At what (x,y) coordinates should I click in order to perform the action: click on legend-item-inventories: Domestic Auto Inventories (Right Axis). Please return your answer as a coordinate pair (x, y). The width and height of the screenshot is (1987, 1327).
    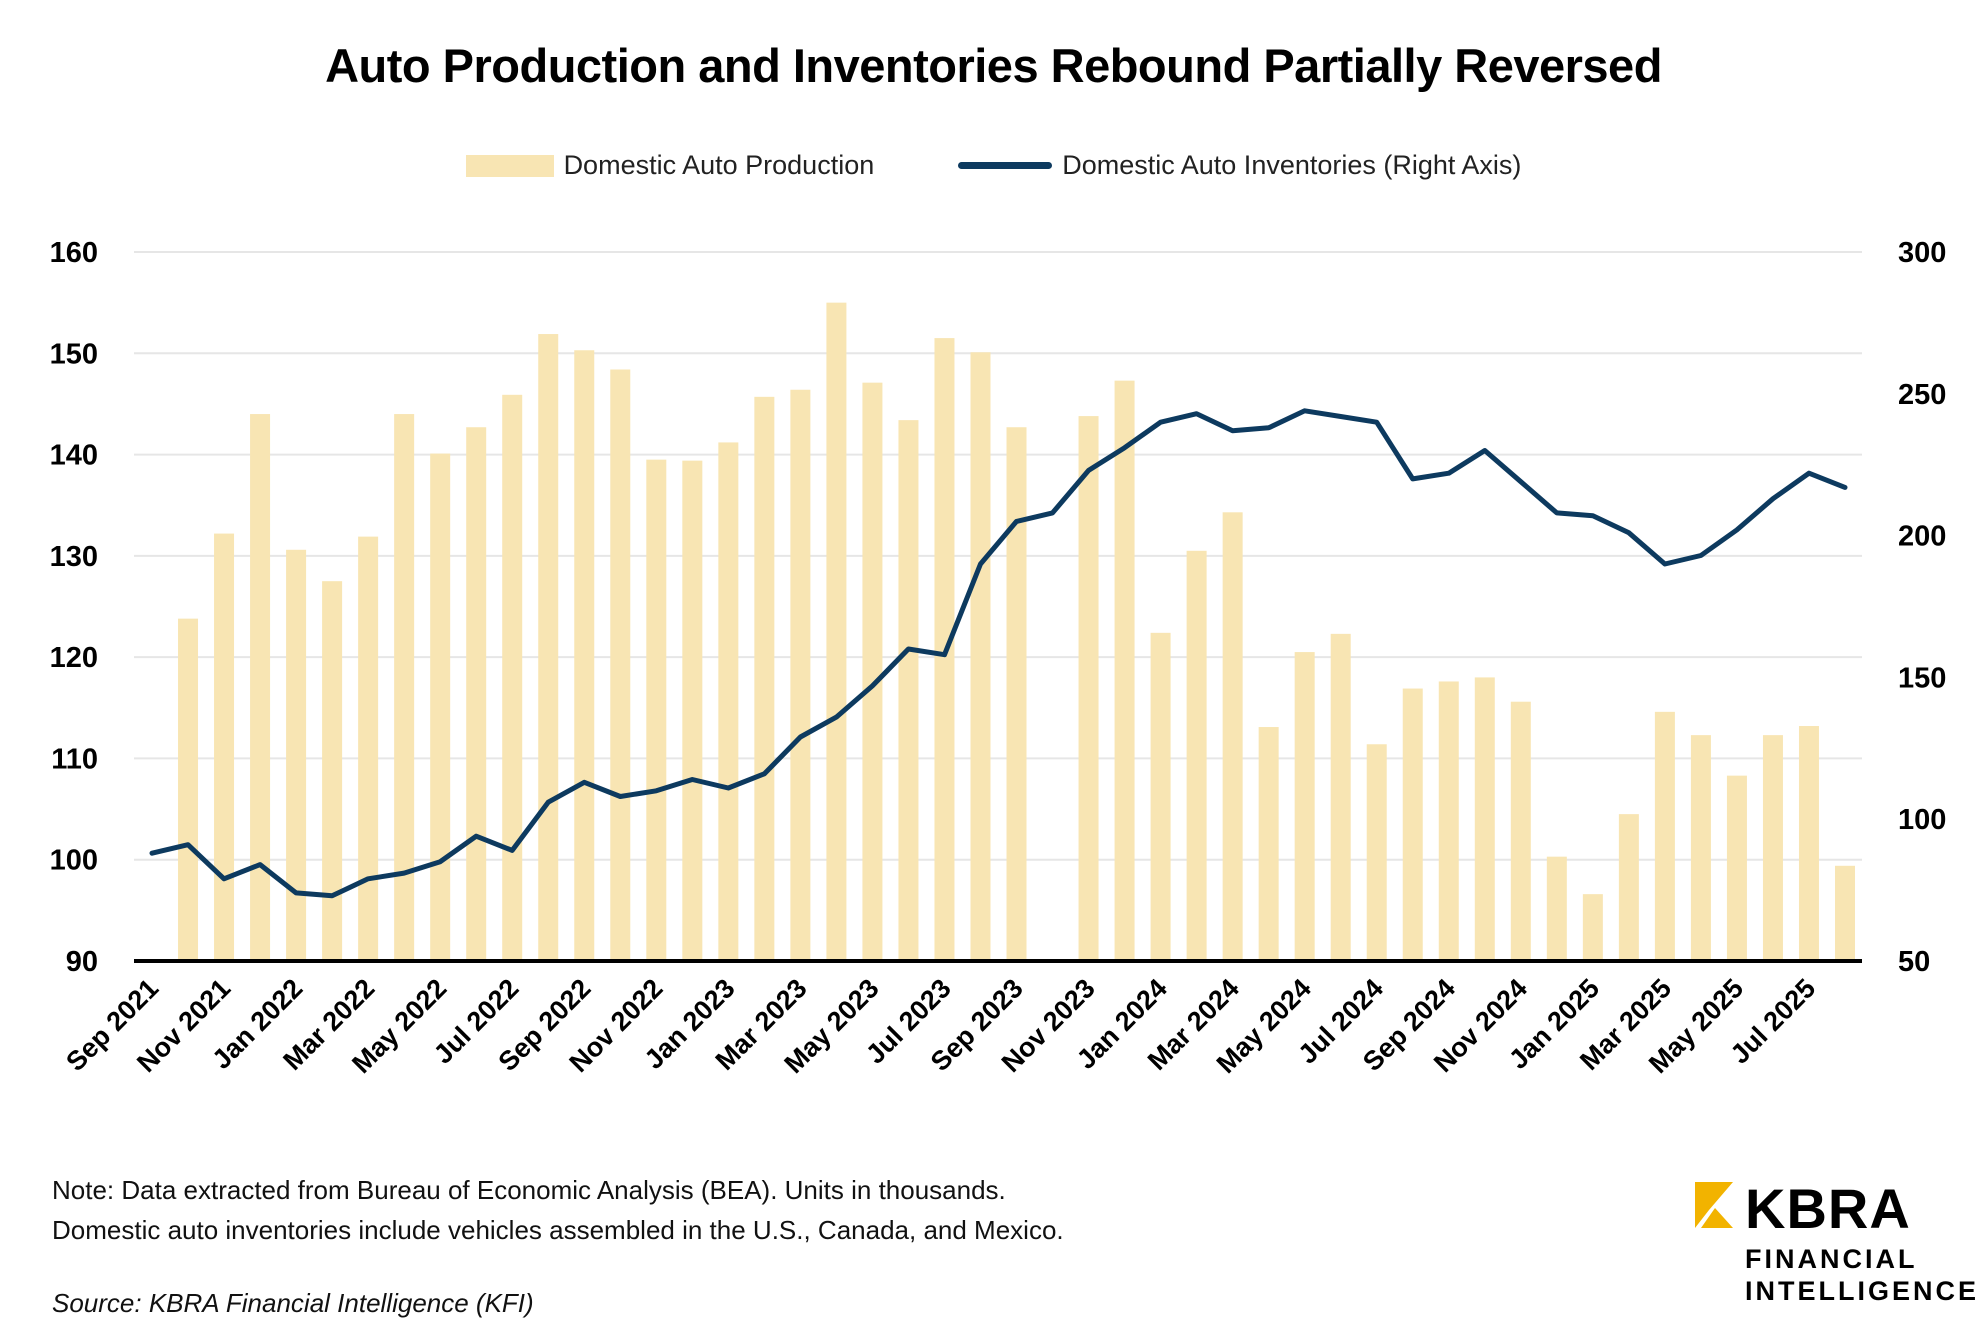
    Looking at the image, I should click on (1239, 165).